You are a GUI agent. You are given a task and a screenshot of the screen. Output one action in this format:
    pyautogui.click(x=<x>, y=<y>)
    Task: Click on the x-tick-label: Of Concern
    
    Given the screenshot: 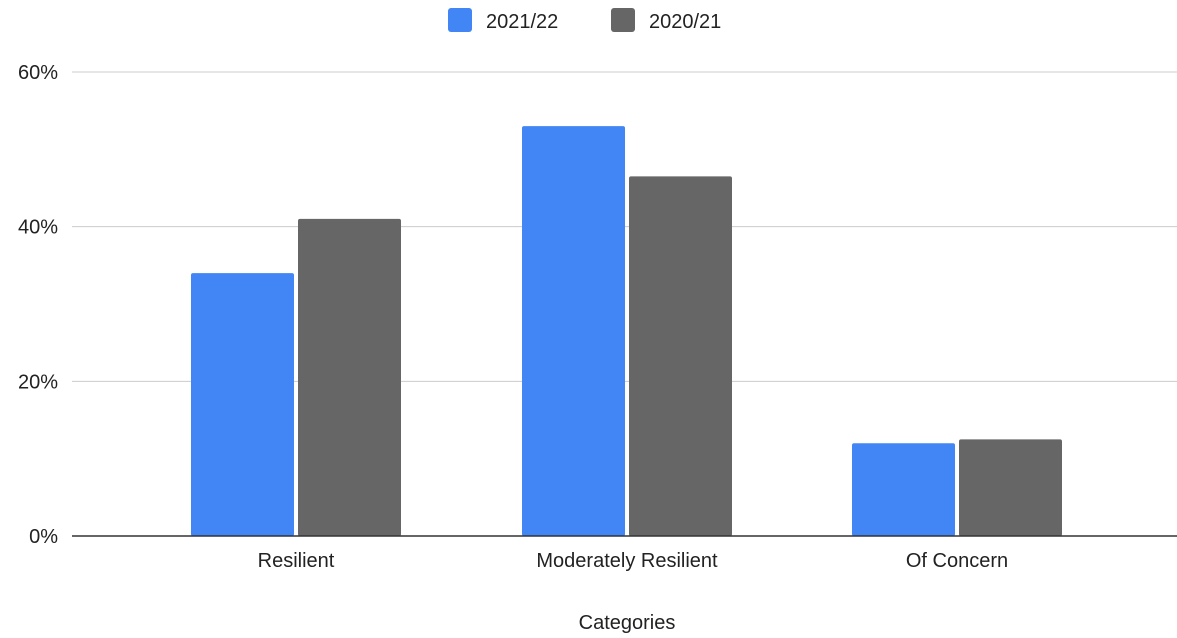 What is the action you would take?
    pyautogui.click(x=957, y=561)
    